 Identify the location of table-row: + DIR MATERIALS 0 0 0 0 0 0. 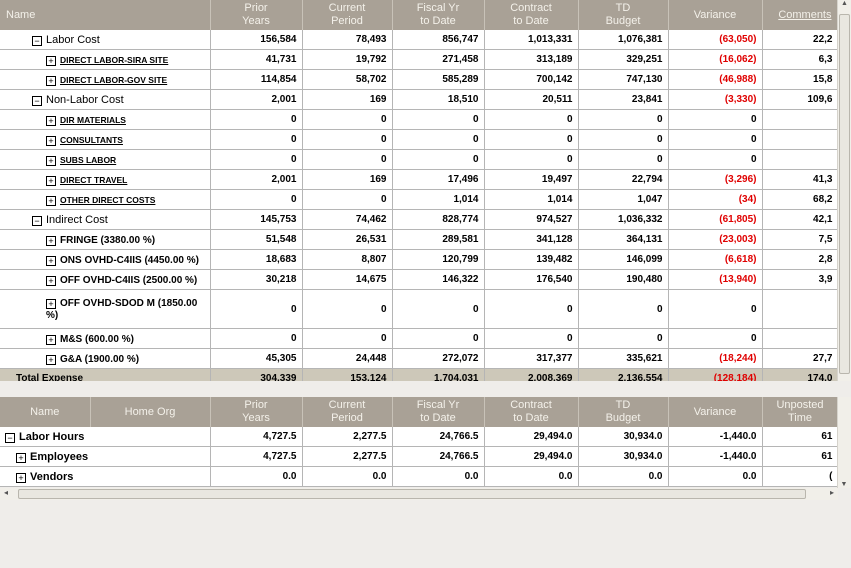
(419, 119).